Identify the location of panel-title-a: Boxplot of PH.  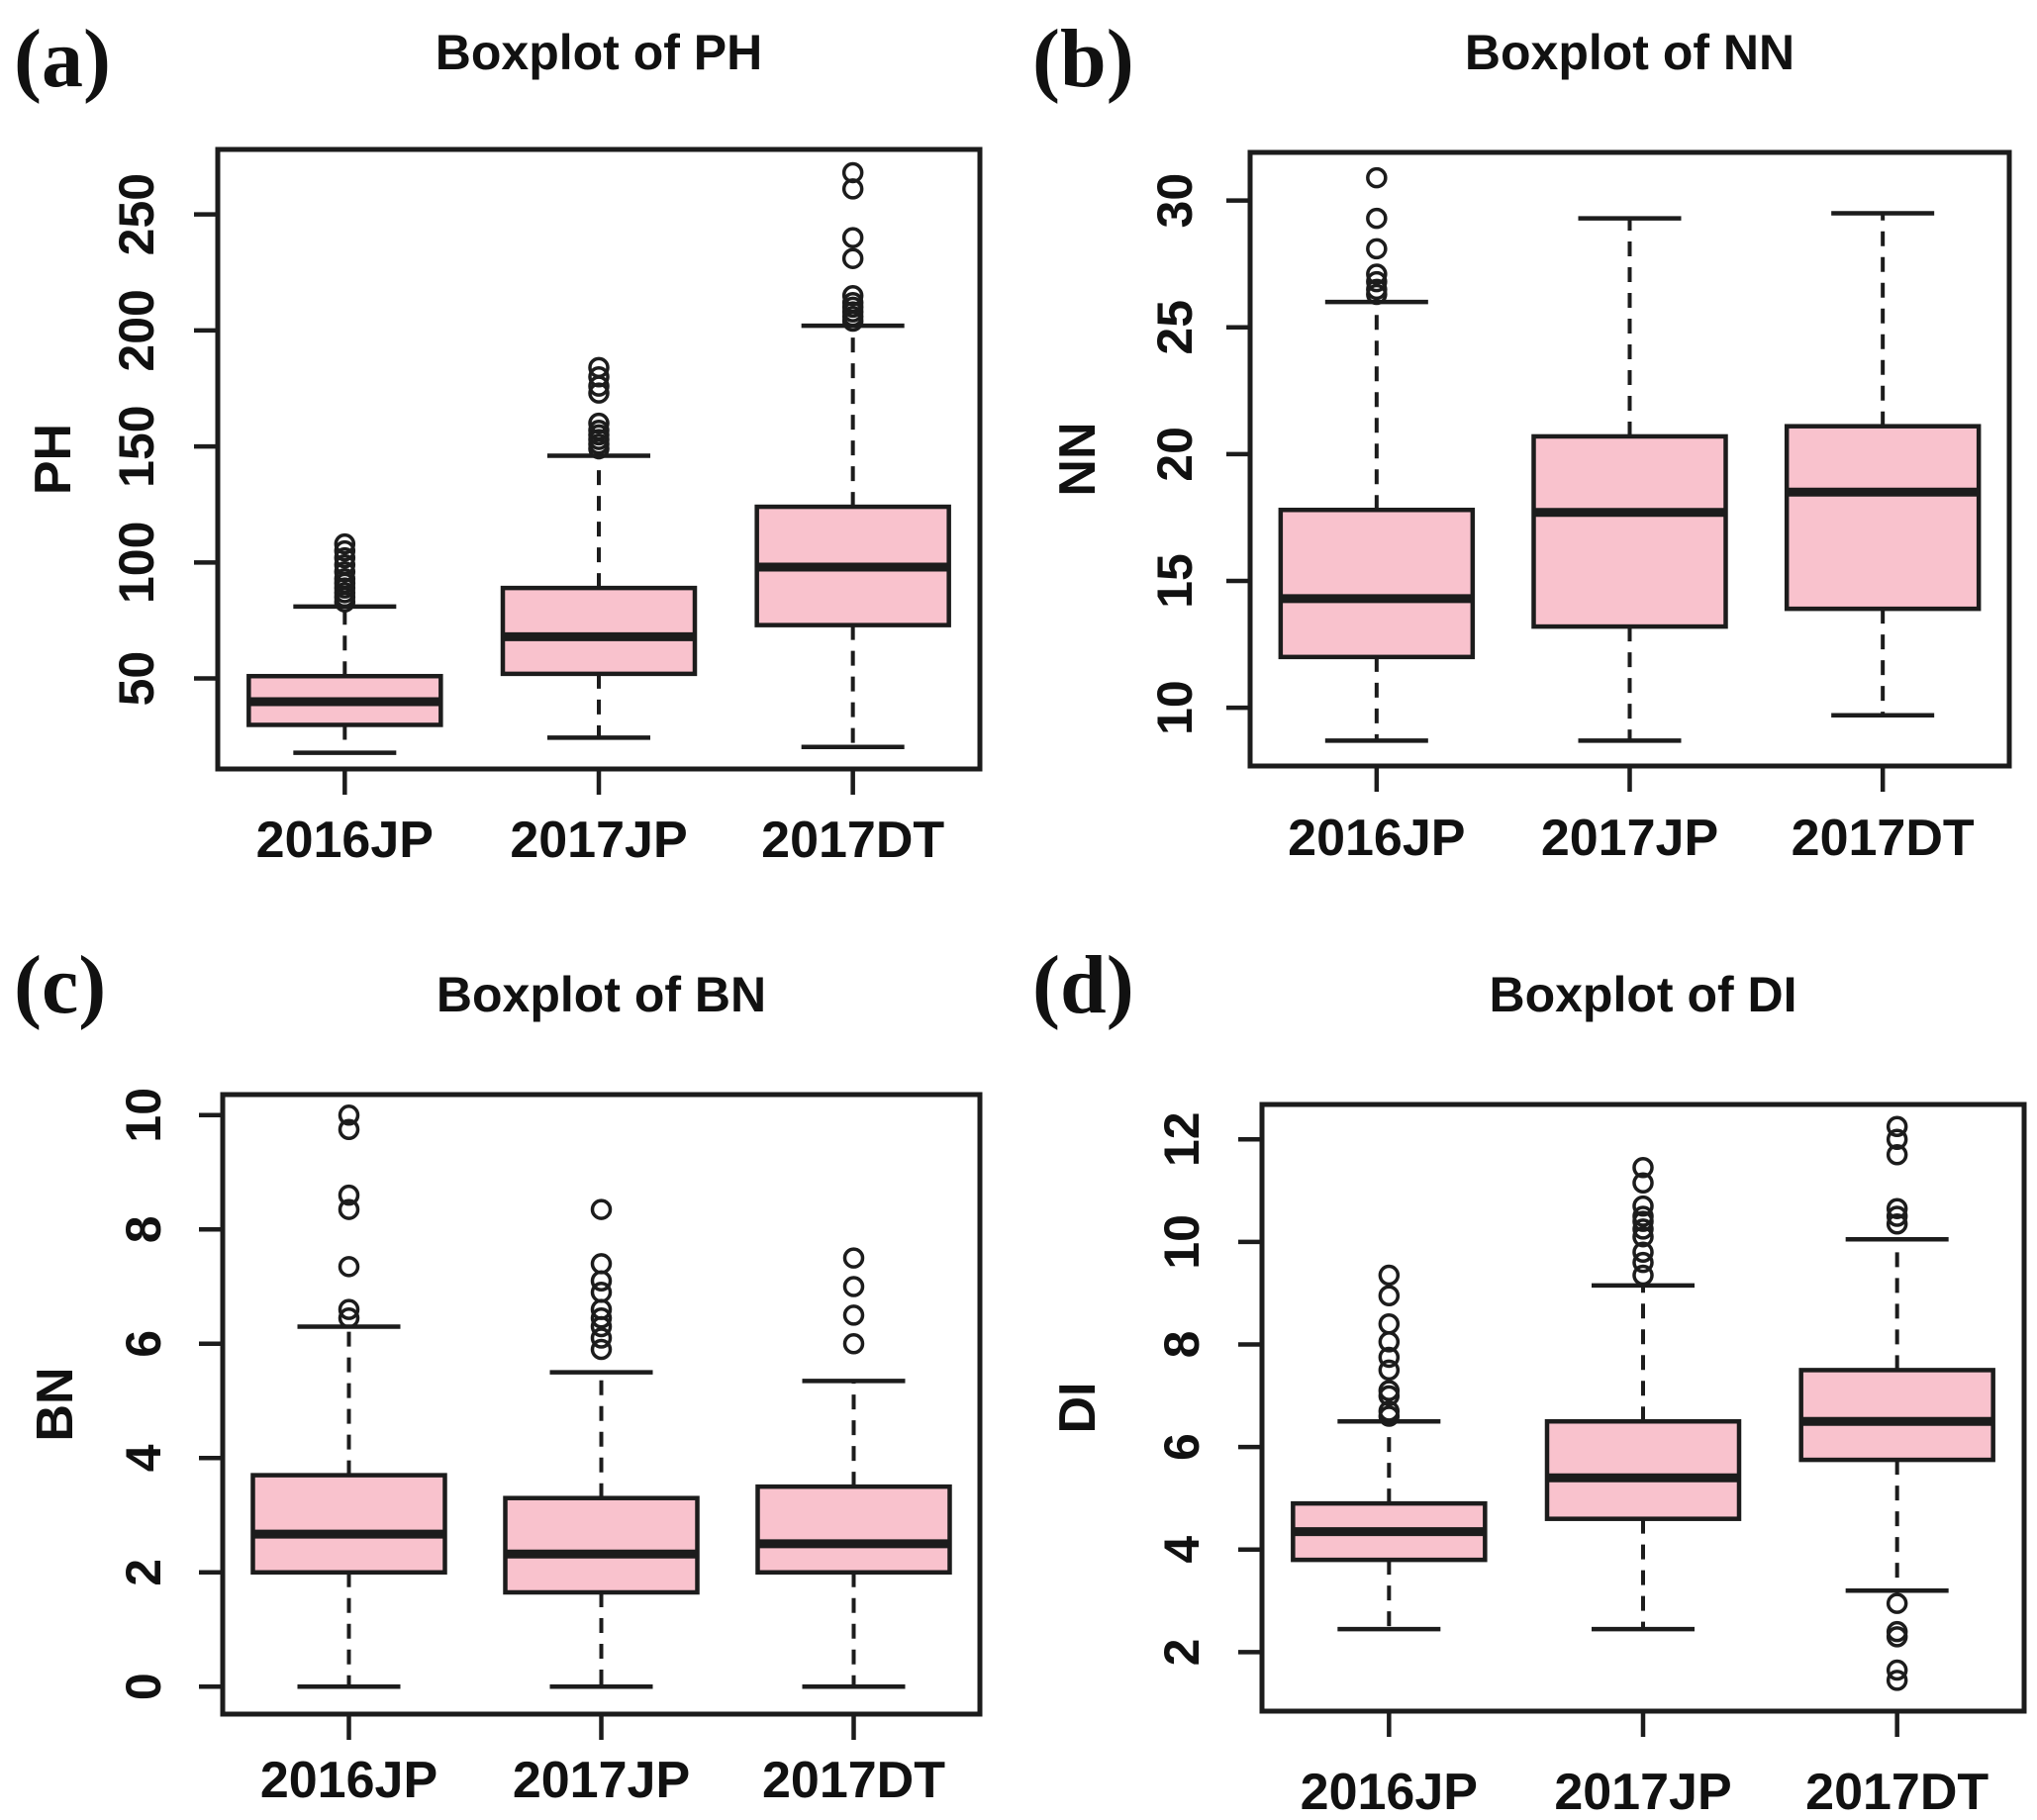
(599, 52).